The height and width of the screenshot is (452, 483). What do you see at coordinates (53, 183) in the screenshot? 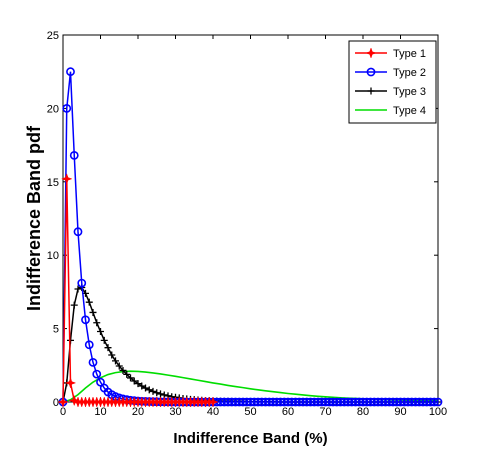
I see `y-tick-label: 15` at bounding box center [53, 183].